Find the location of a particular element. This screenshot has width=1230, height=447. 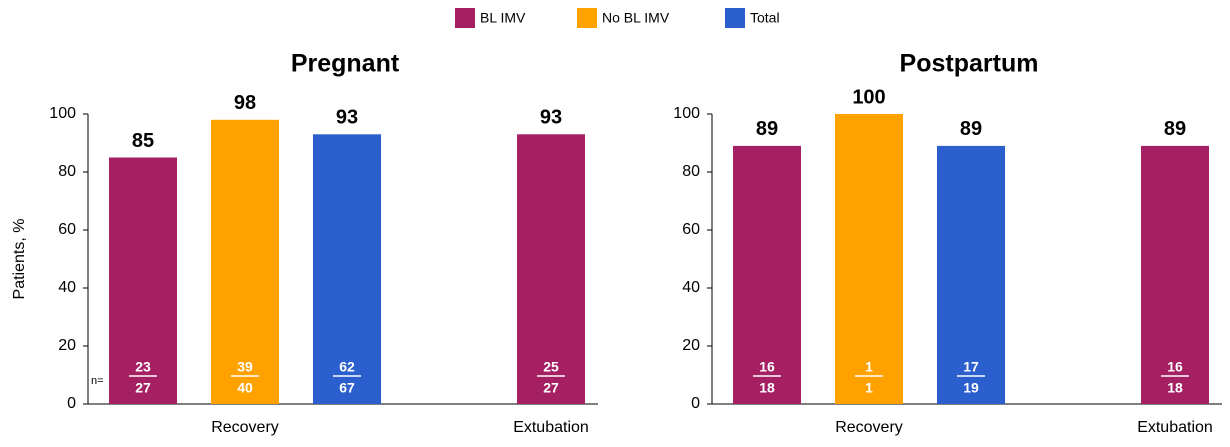

n-annotation: n= is located at coordinates (97, 381).